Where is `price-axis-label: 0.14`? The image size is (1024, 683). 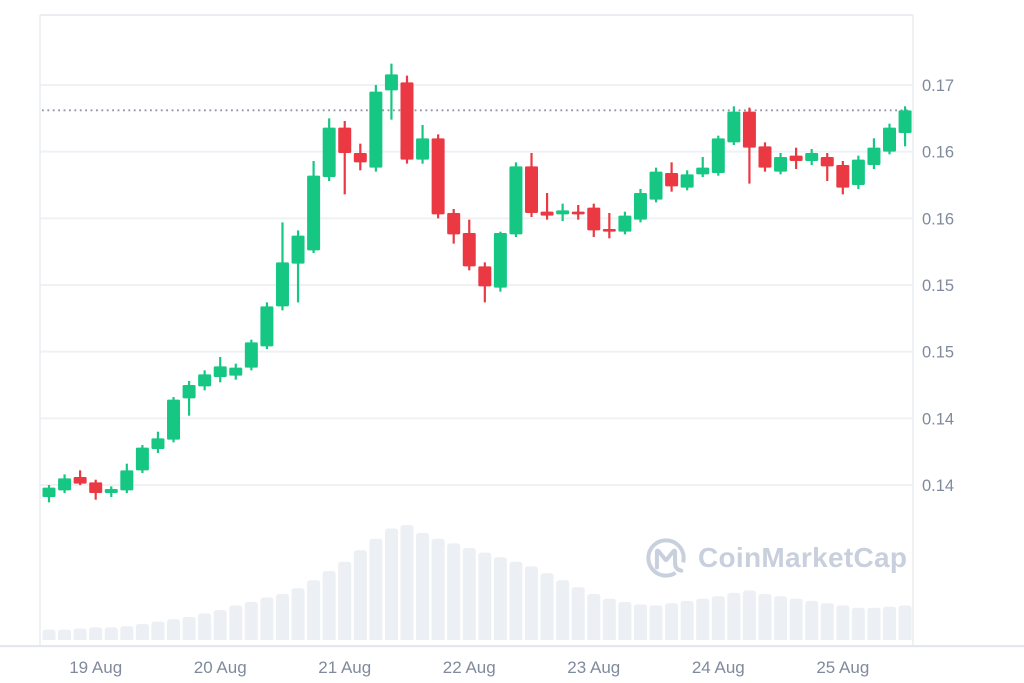 price-axis-label: 0.14 is located at coordinates (938, 486).